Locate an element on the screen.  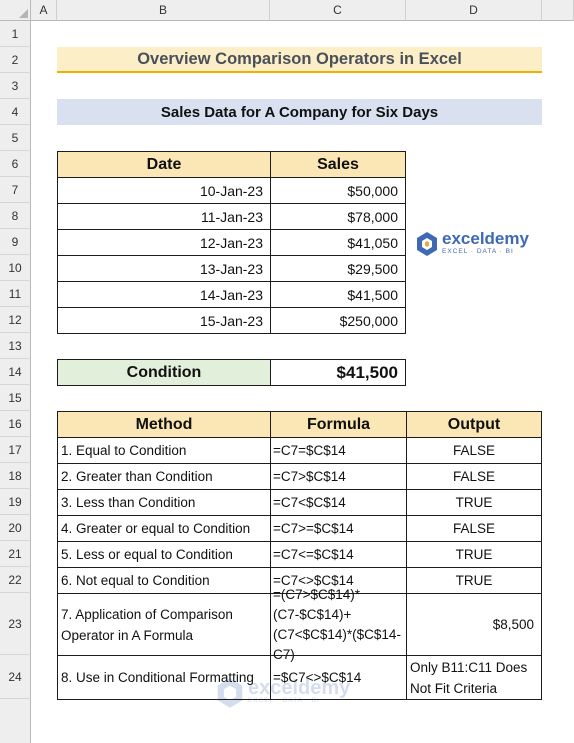
sales-value-cell: $41,050 is located at coordinates (338, 242).